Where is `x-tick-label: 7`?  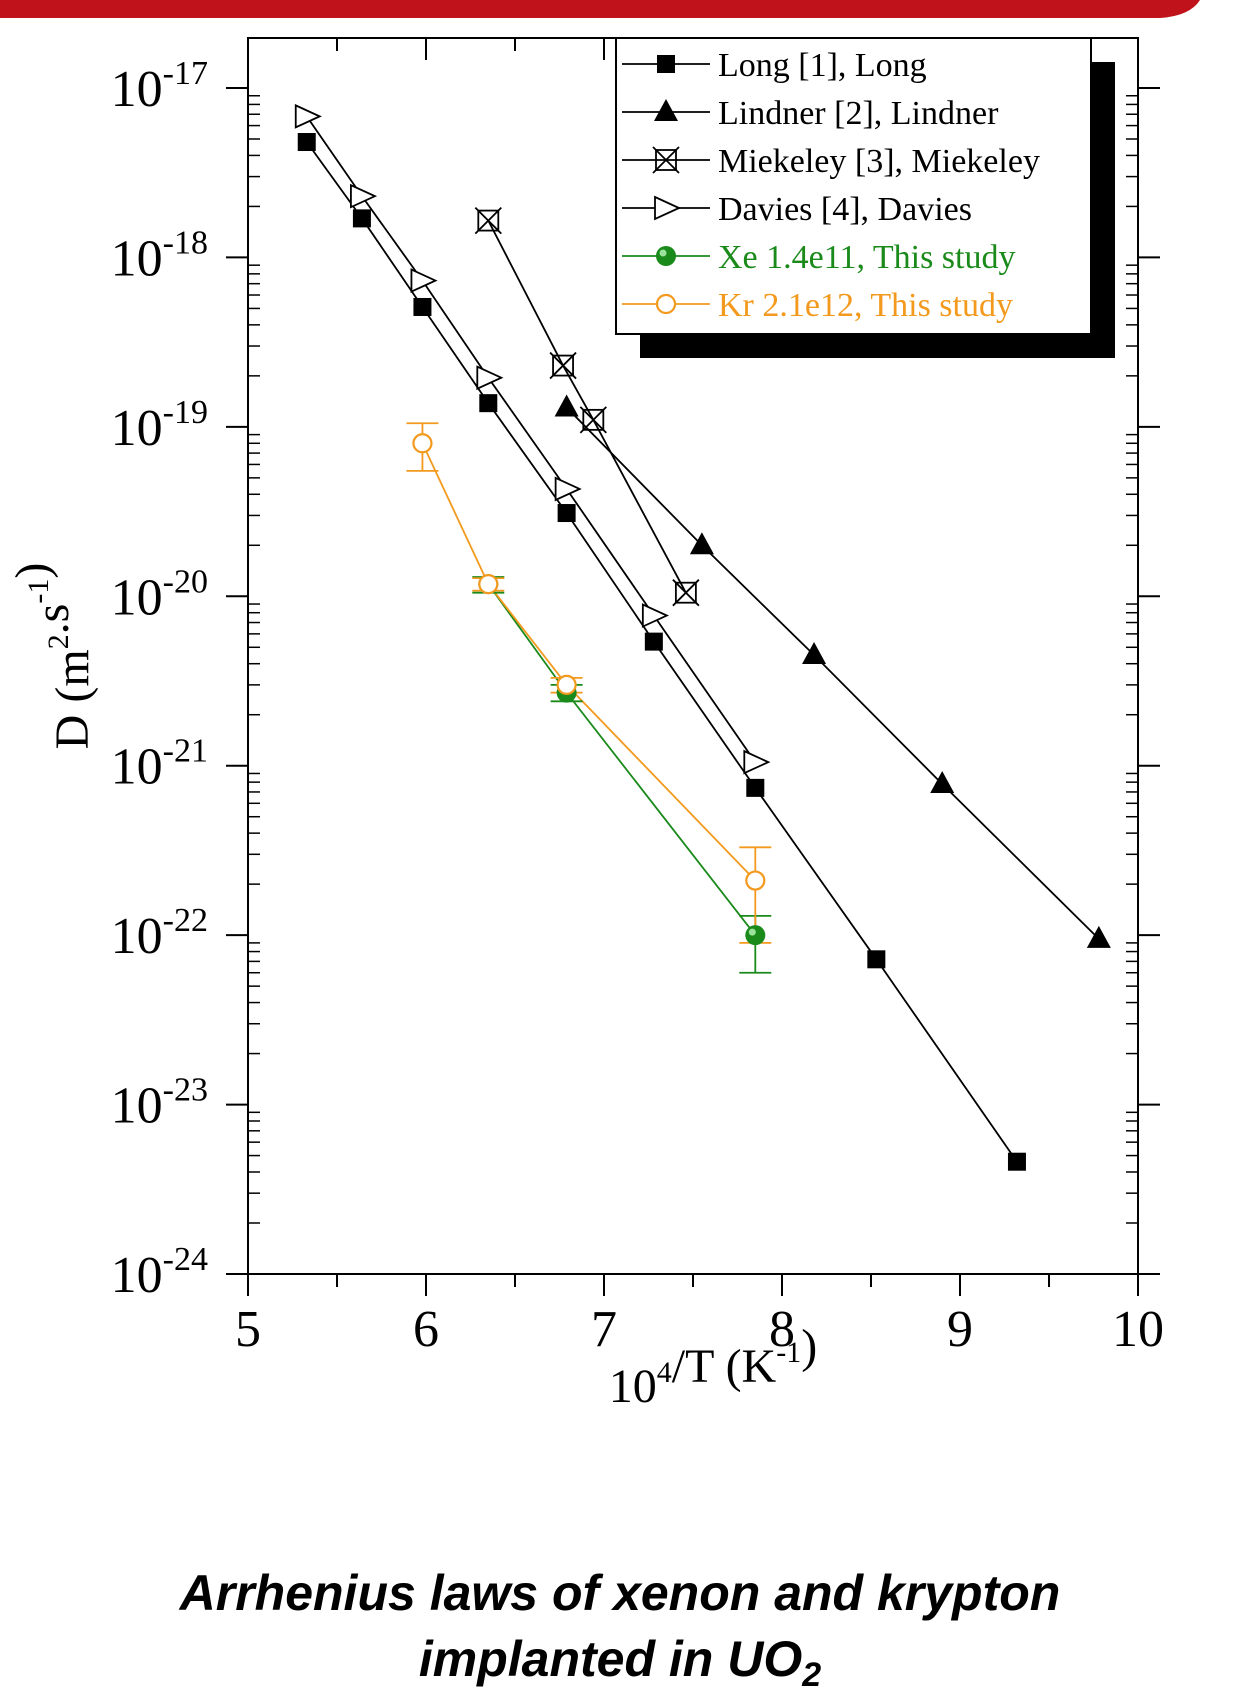
x-tick-label: 7 is located at coordinates (604, 1329).